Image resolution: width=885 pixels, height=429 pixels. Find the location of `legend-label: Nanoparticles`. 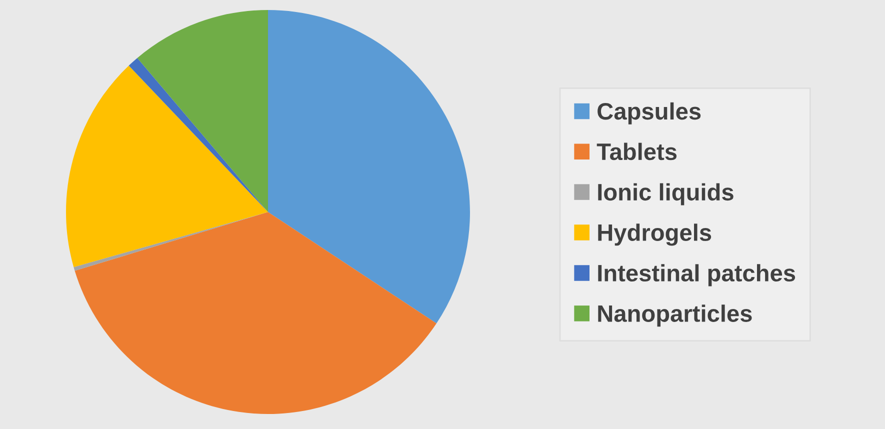

legend-label: Nanoparticles is located at coordinates (675, 315).